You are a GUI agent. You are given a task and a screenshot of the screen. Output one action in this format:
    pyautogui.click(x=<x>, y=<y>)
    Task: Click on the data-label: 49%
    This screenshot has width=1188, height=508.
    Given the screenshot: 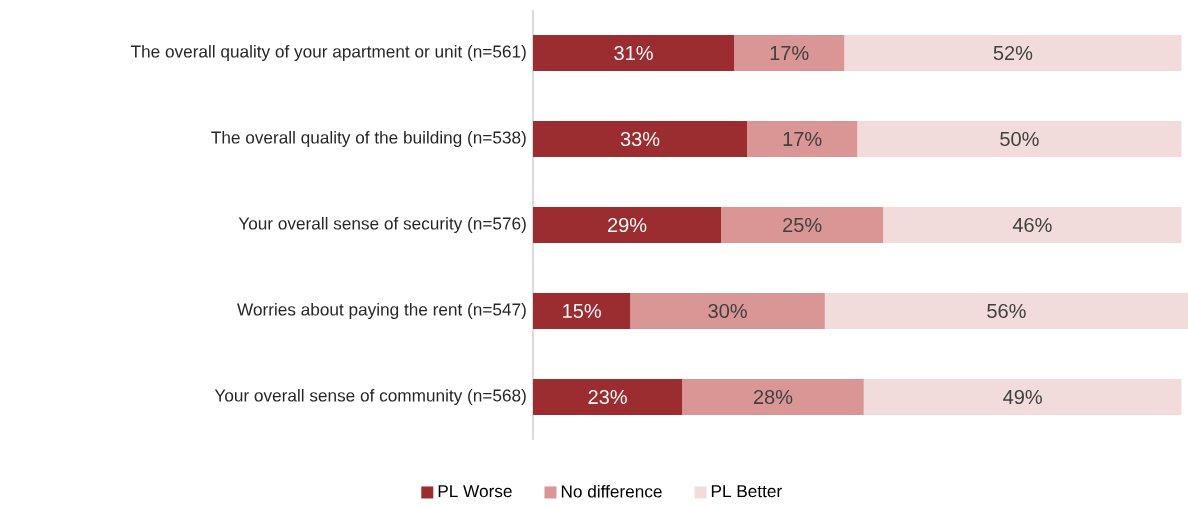 What is the action you would take?
    pyautogui.click(x=1022, y=397)
    